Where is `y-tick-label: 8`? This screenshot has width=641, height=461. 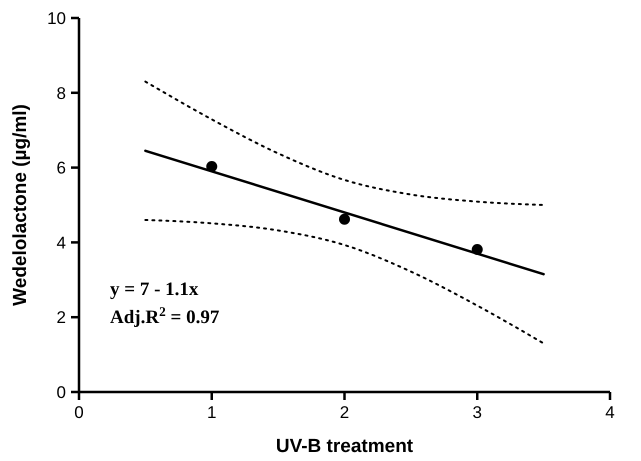 y-tick-label: 8 is located at coordinates (61, 93).